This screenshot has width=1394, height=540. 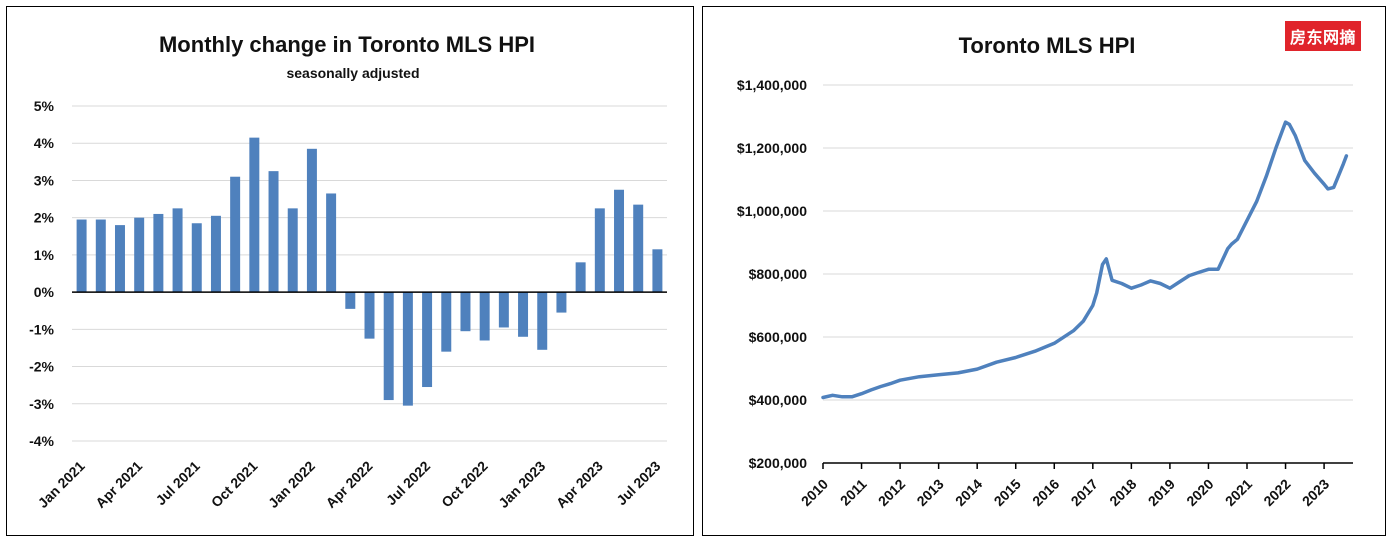 What do you see at coordinates (1199, 492) in the screenshot?
I see `x-tick-label: 2020` at bounding box center [1199, 492].